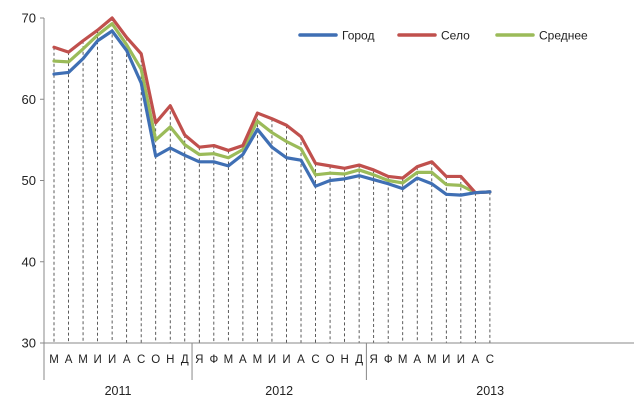 The width and height of the screenshot is (634, 403). What do you see at coordinates (279, 391) in the screenshot?
I see `year-label: 2012` at bounding box center [279, 391].